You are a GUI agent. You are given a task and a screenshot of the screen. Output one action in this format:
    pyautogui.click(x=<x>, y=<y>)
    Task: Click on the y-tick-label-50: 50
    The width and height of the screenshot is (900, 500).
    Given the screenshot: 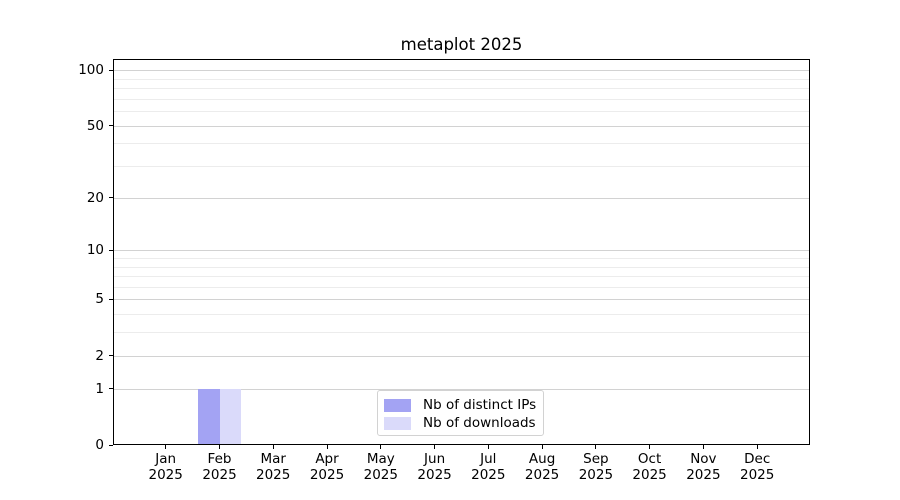 What is the action you would take?
    pyautogui.click(x=95, y=125)
    